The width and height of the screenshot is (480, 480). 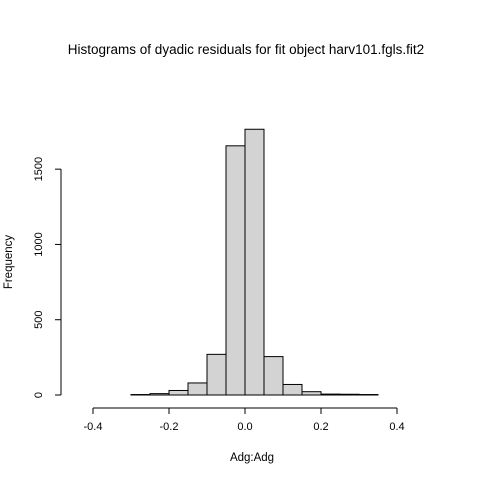 What do you see at coordinates (39, 395) in the screenshot?
I see `y-tick-label: 0` at bounding box center [39, 395].